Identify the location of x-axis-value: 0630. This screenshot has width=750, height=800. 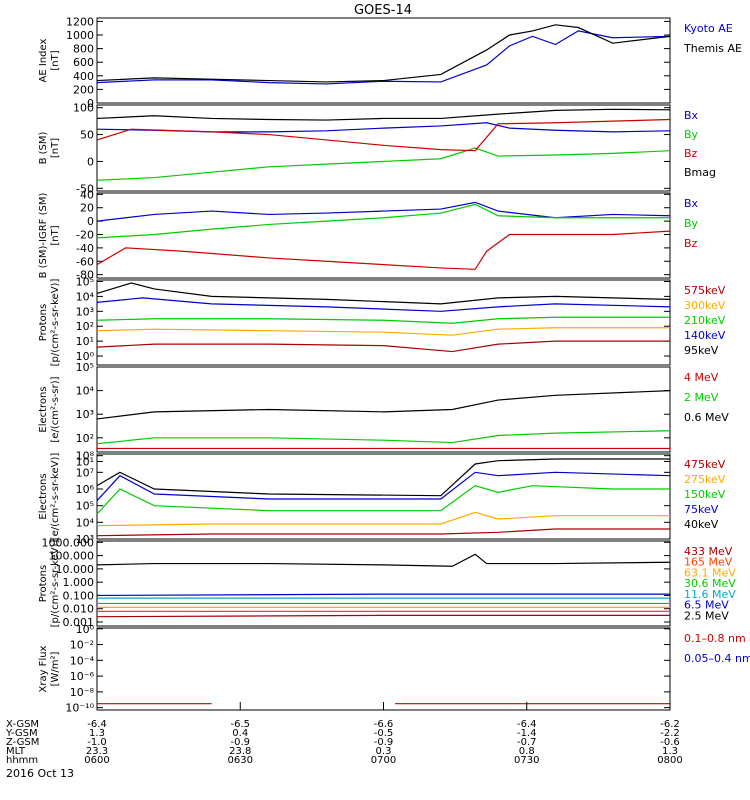
(240, 760).